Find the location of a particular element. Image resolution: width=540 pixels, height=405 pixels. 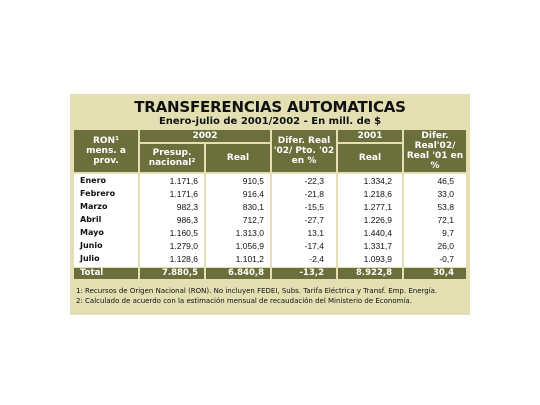

row-difer-1: -15,5 is located at coordinates (314, 207).